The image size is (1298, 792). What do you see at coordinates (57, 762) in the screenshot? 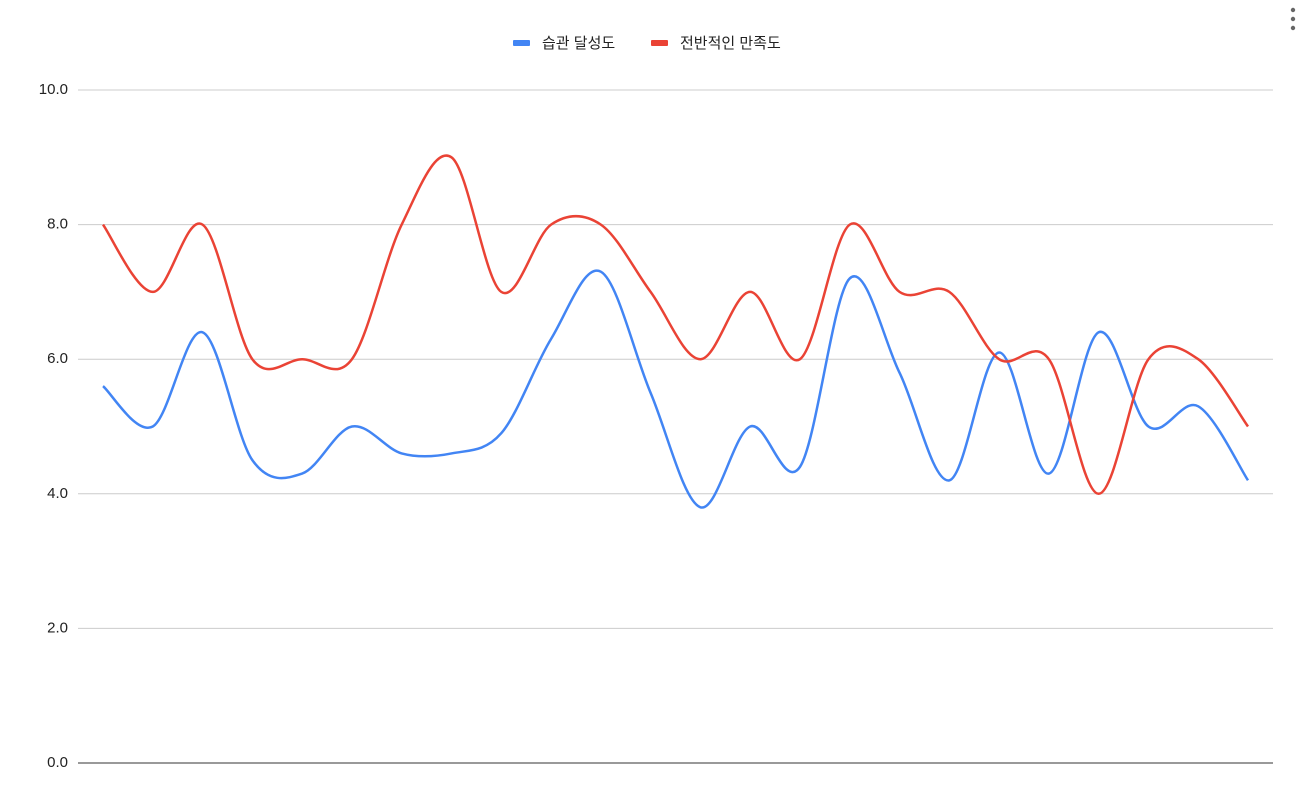
I see `y-tick-label: 0.0` at bounding box center [57, 762].